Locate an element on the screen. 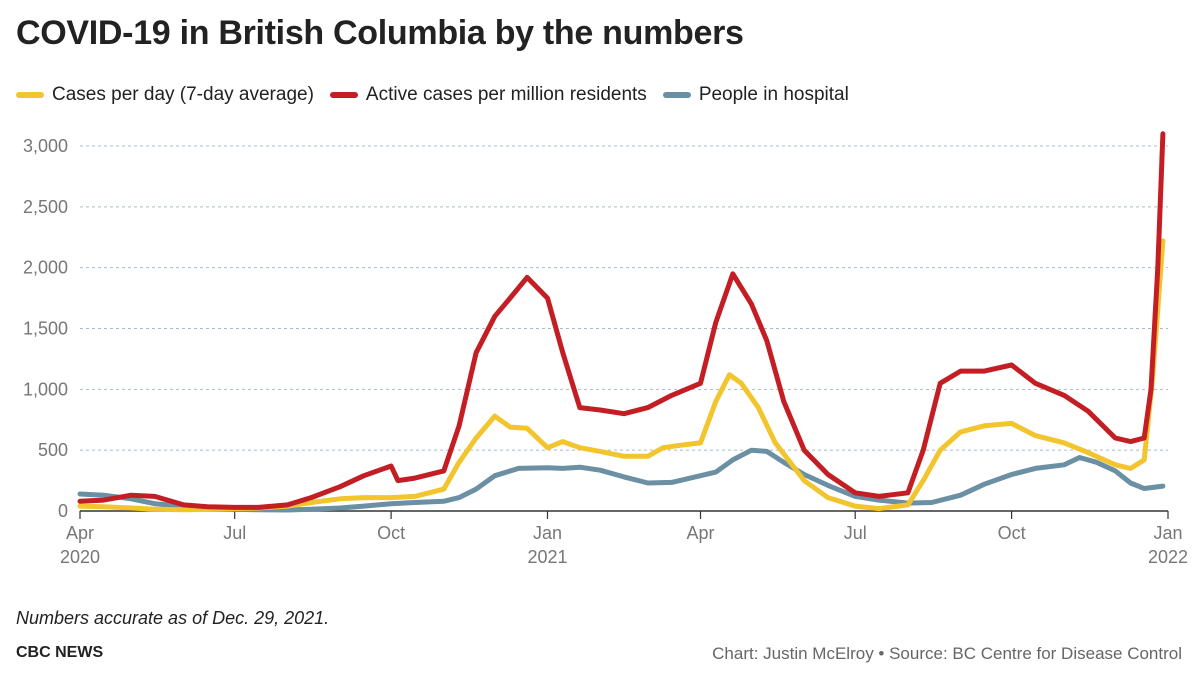  y-tick-label: 1,000 is located at coordinates (45, 389).